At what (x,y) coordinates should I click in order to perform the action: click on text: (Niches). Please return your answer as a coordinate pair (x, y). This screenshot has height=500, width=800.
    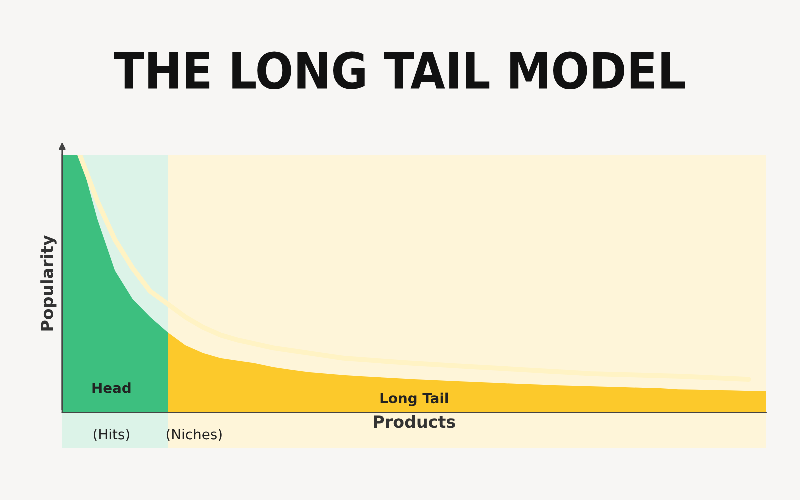
    Looking at the image, I should click on (194, 435).